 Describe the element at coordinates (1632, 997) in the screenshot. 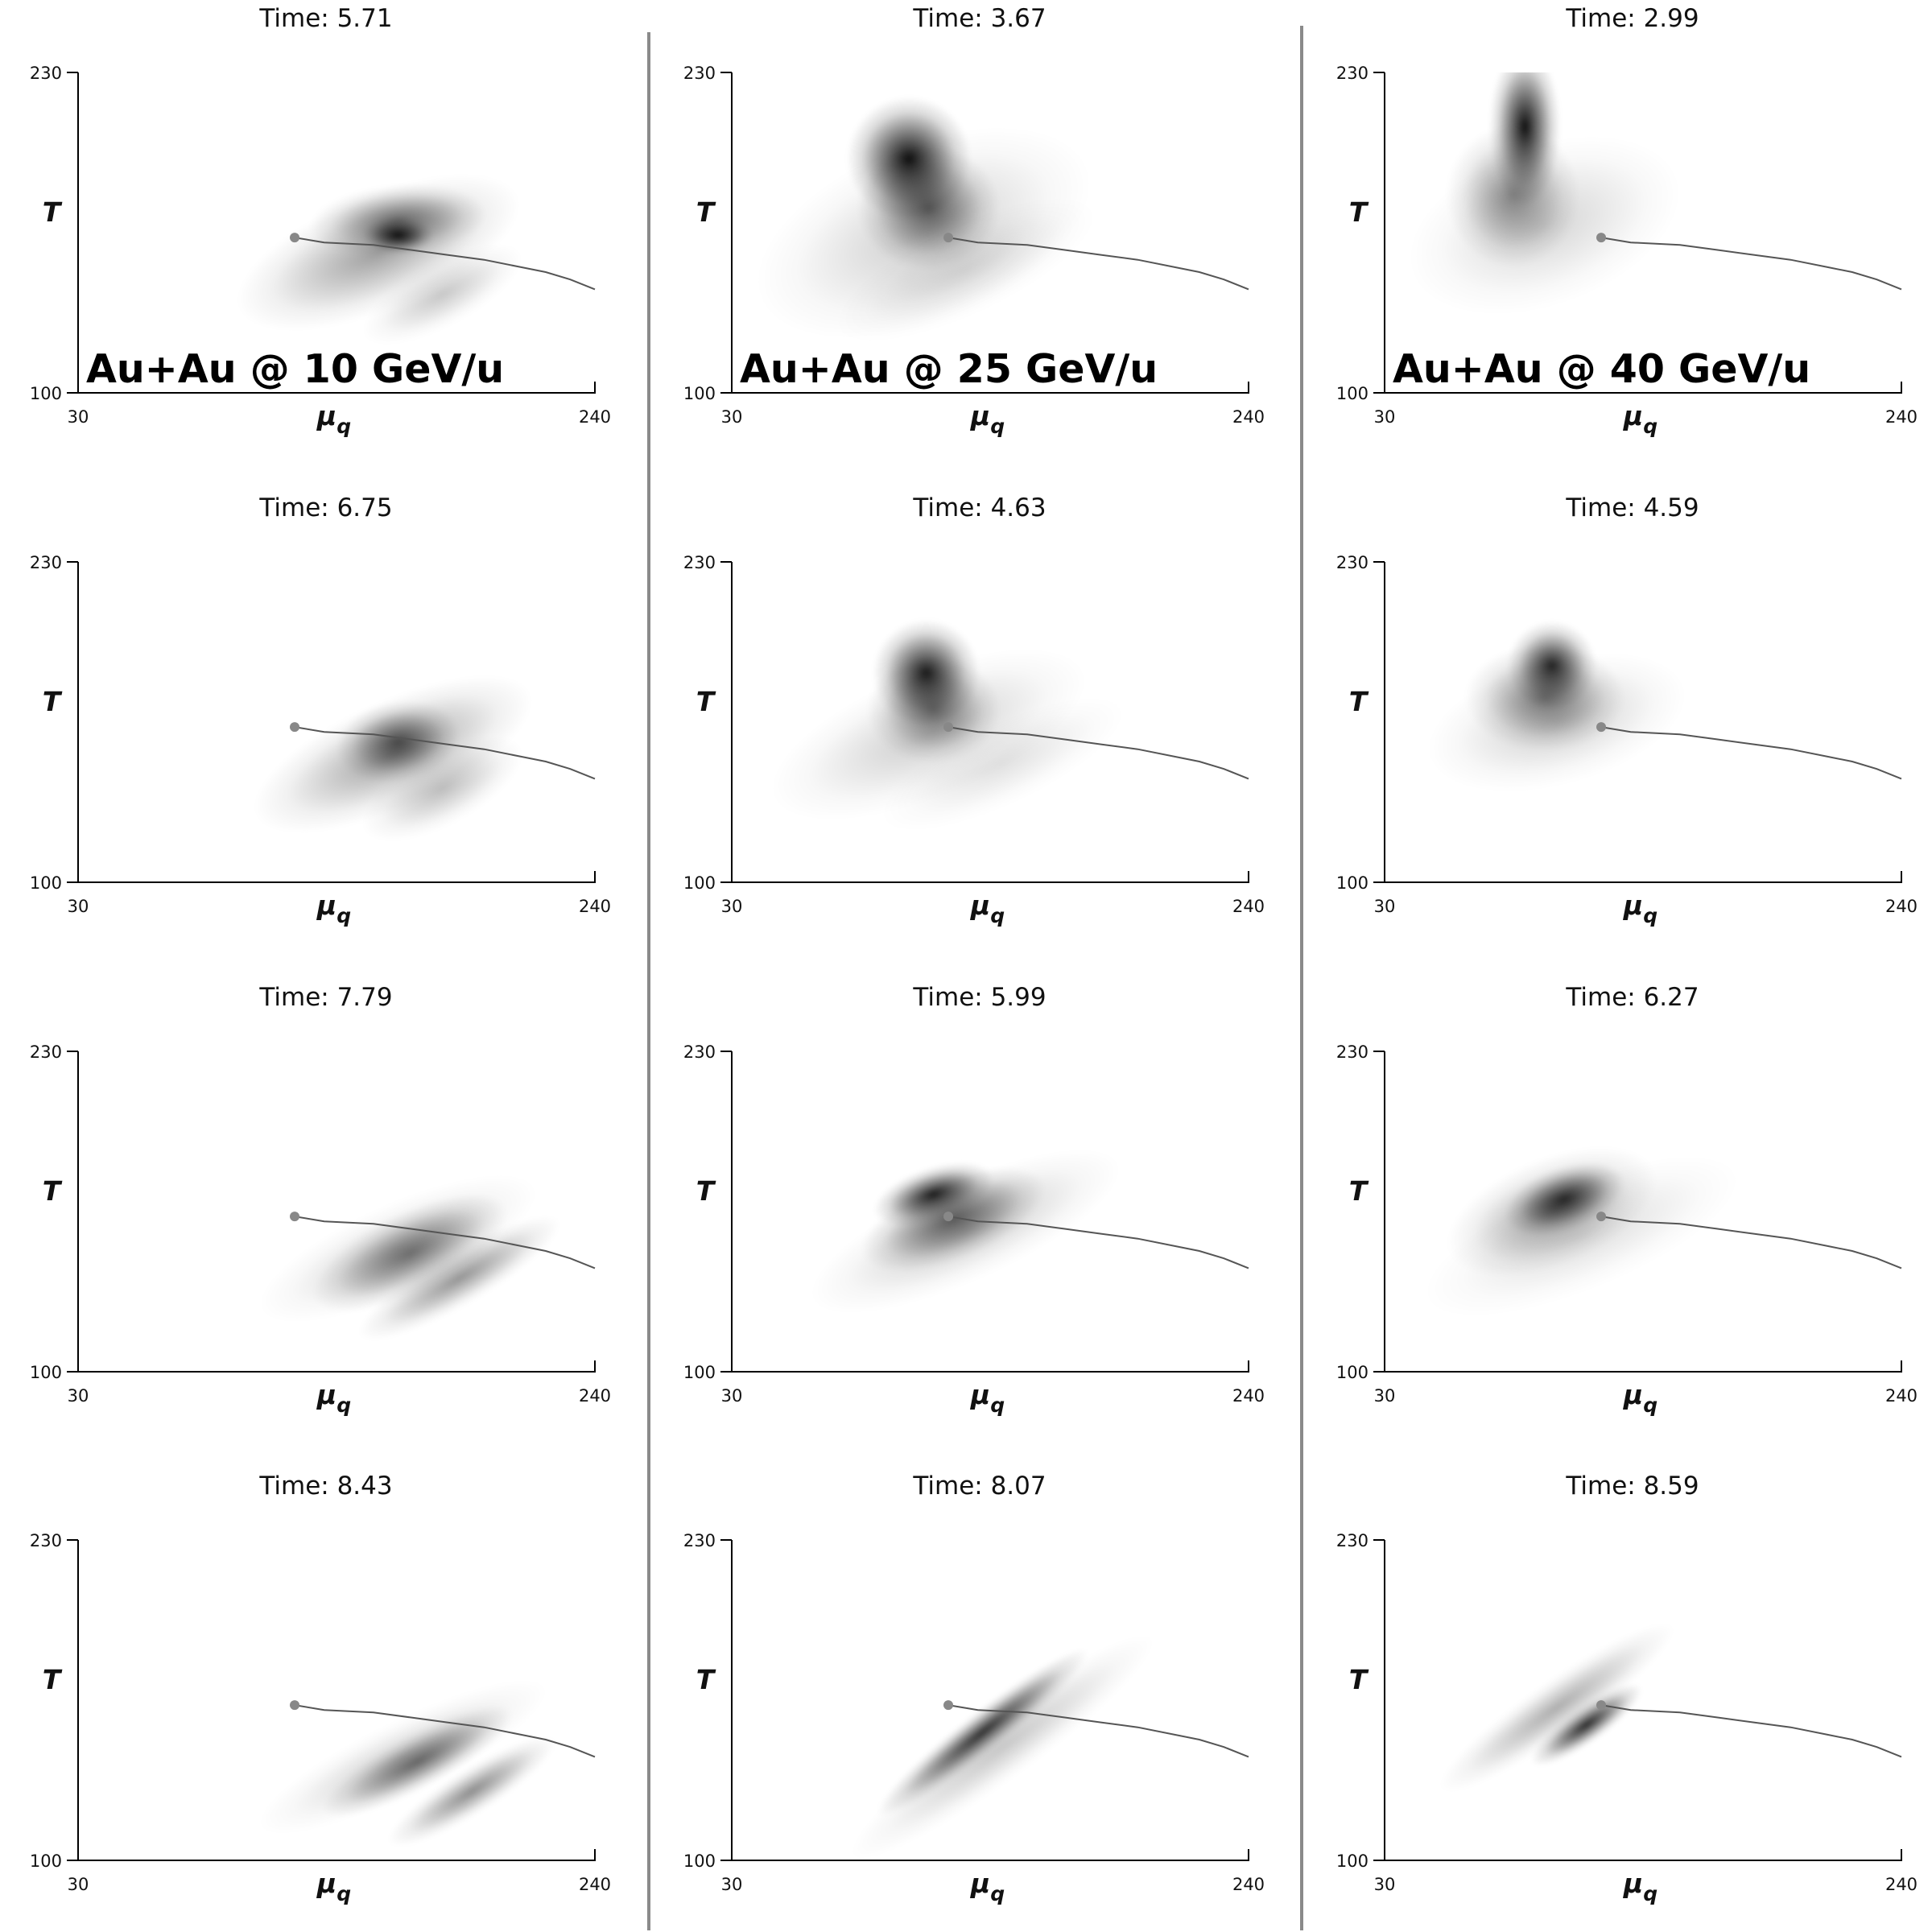

I see `panel-title: Time: 6.27` at that location.